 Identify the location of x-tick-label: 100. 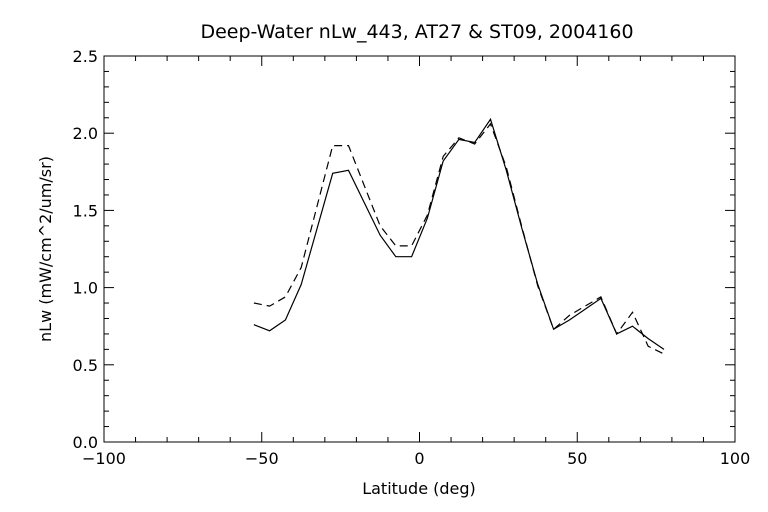
(735, 458).